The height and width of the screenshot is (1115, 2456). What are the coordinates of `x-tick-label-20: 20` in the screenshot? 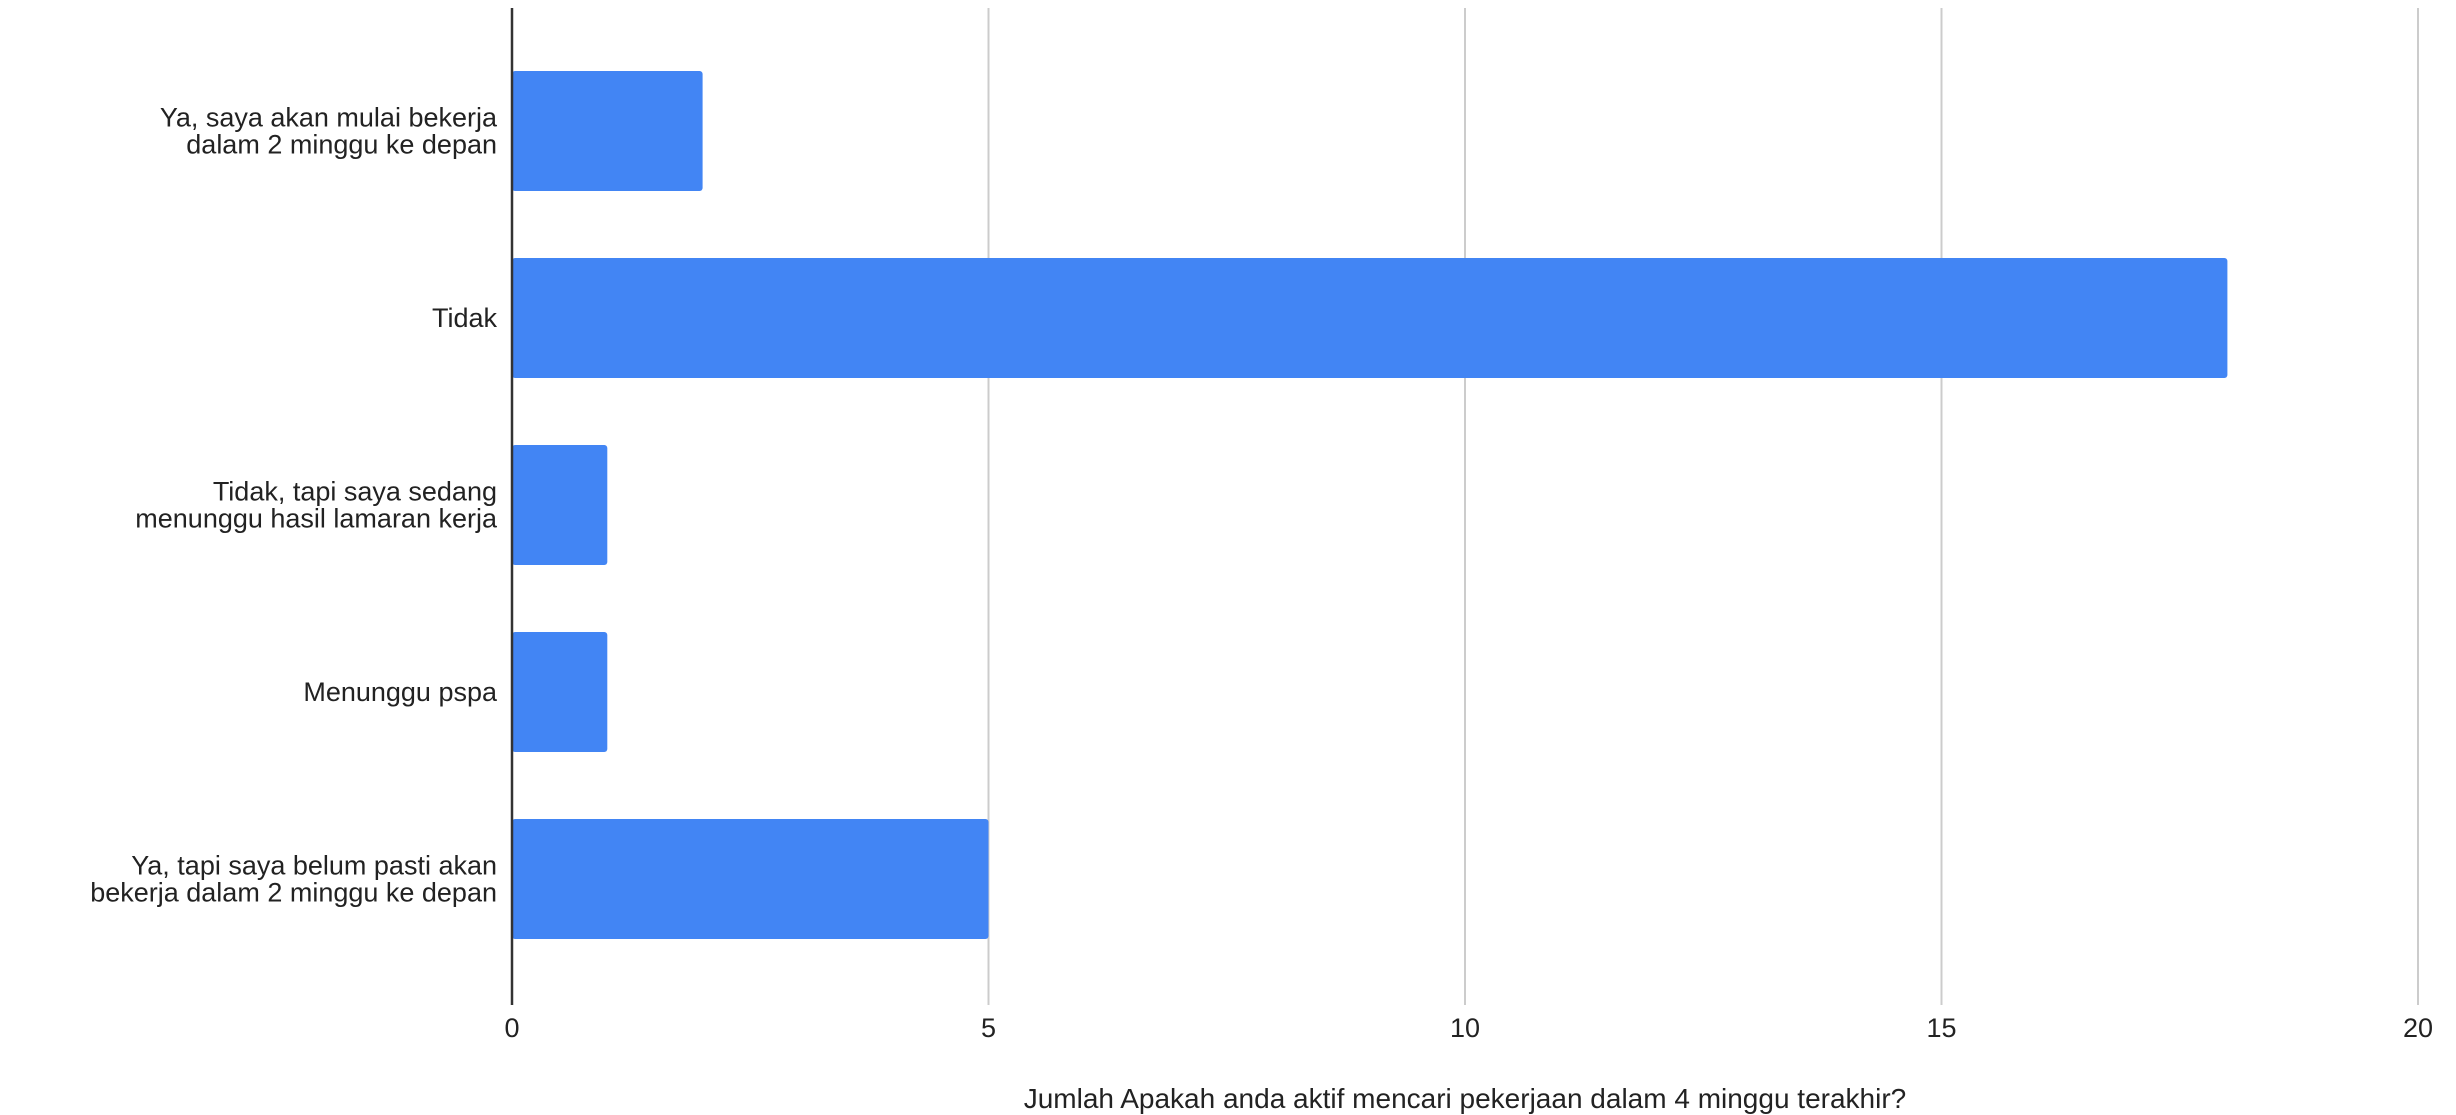 It's located at (2418, 1028).